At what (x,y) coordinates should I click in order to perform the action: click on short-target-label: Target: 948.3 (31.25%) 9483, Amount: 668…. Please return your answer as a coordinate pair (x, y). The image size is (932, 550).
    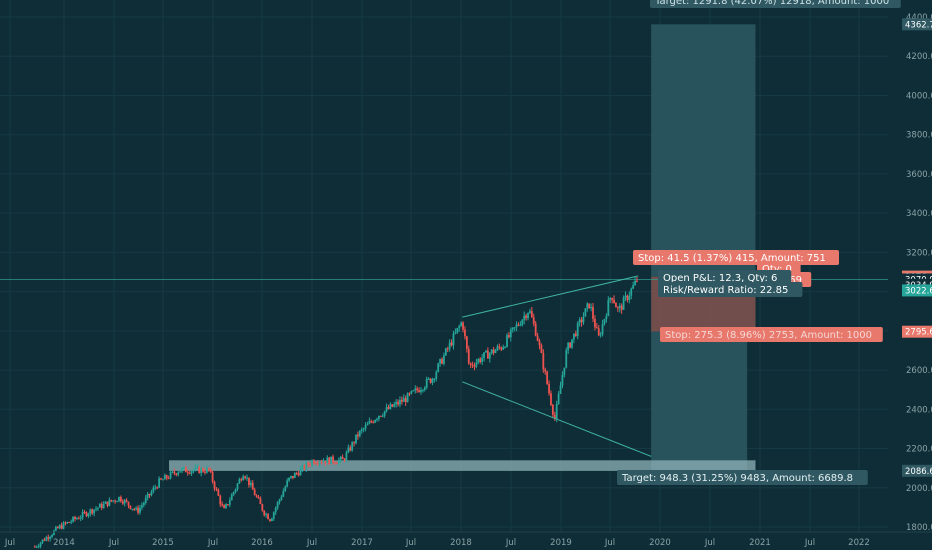
    Looking at the image, I should click on (737, 478).